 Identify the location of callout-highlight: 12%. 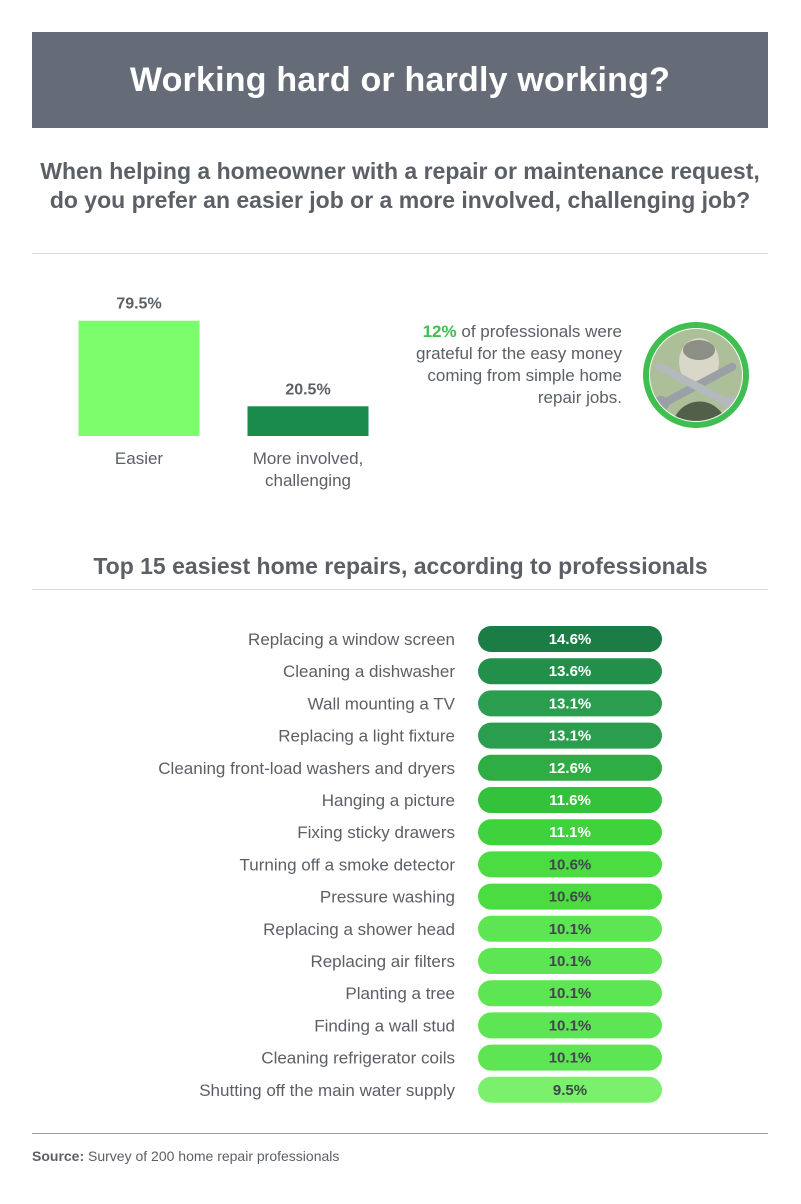
(439, 331).